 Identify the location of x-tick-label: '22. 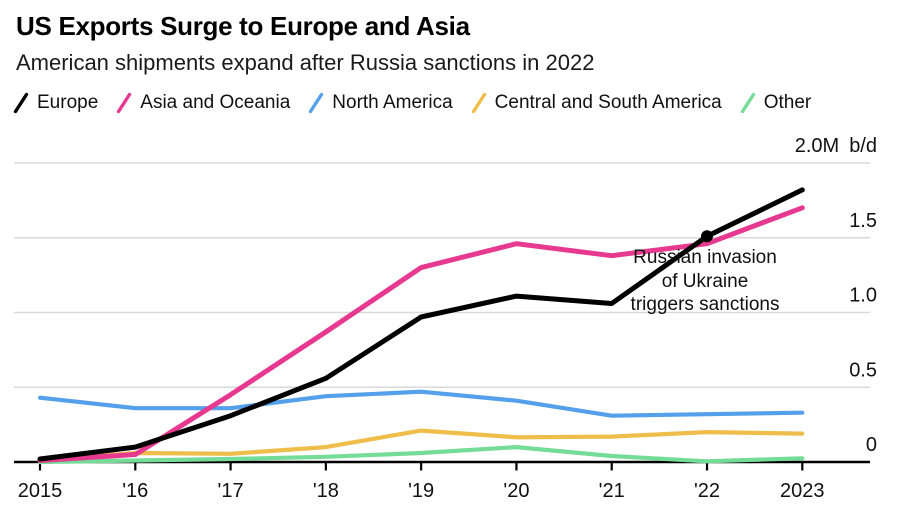
(707, 491).